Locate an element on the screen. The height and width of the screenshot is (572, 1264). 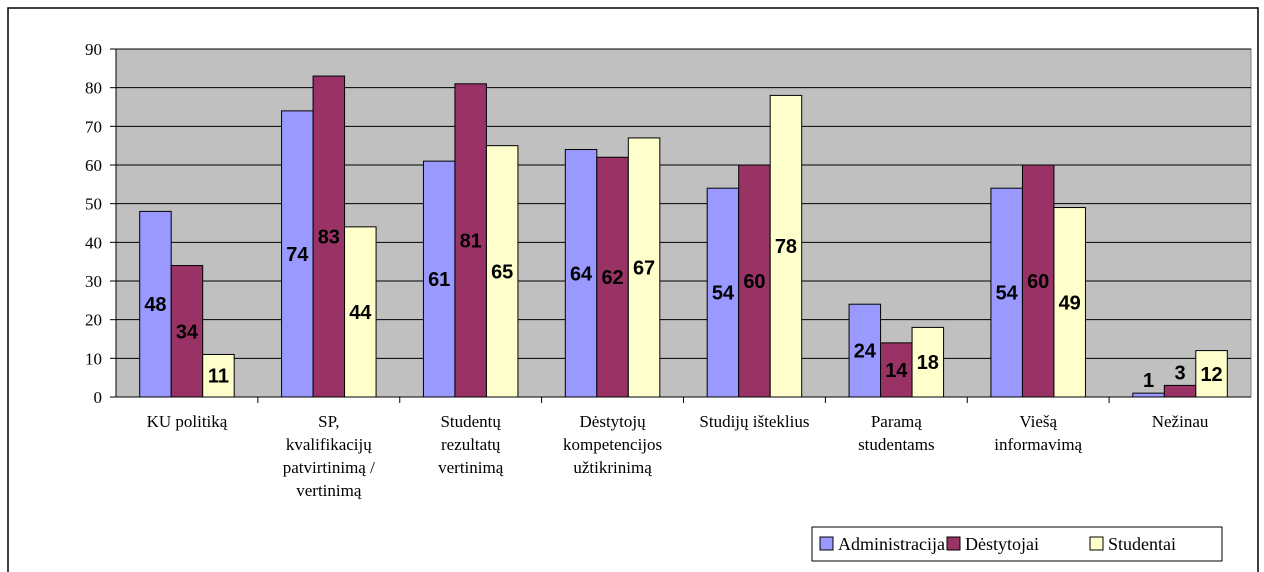
category-label: informavimą is located at coordinates (1038, 444).